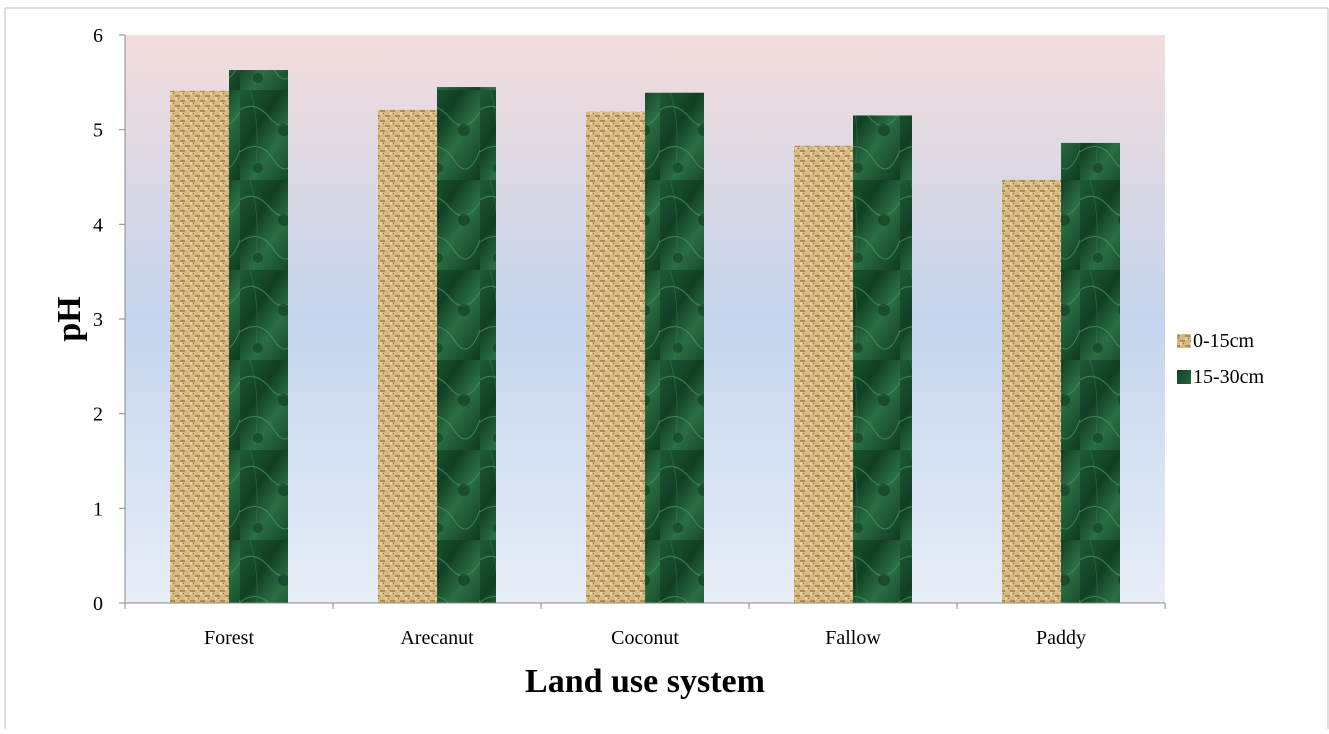 The image size is (1329, 734). What do you see at coordinates (98, 509) in the screenshot?
I see `y-tick-label: 1` at bounding box center [98, 509].